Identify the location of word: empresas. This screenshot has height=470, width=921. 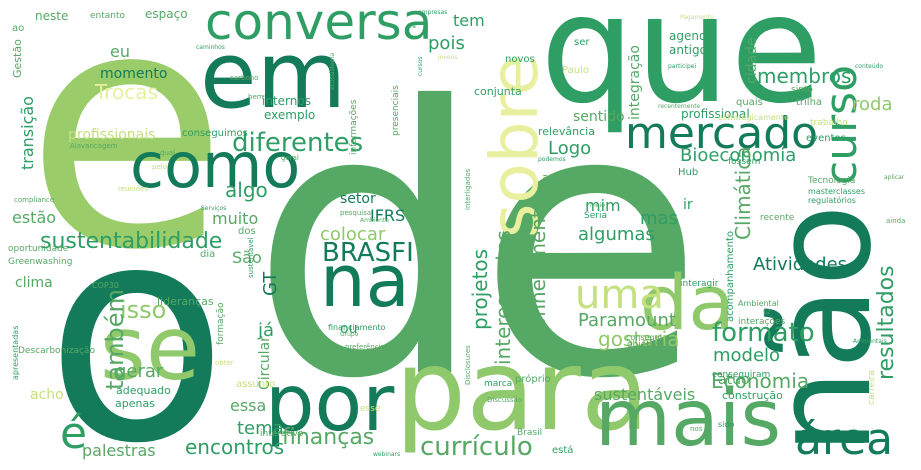
(433, 12).